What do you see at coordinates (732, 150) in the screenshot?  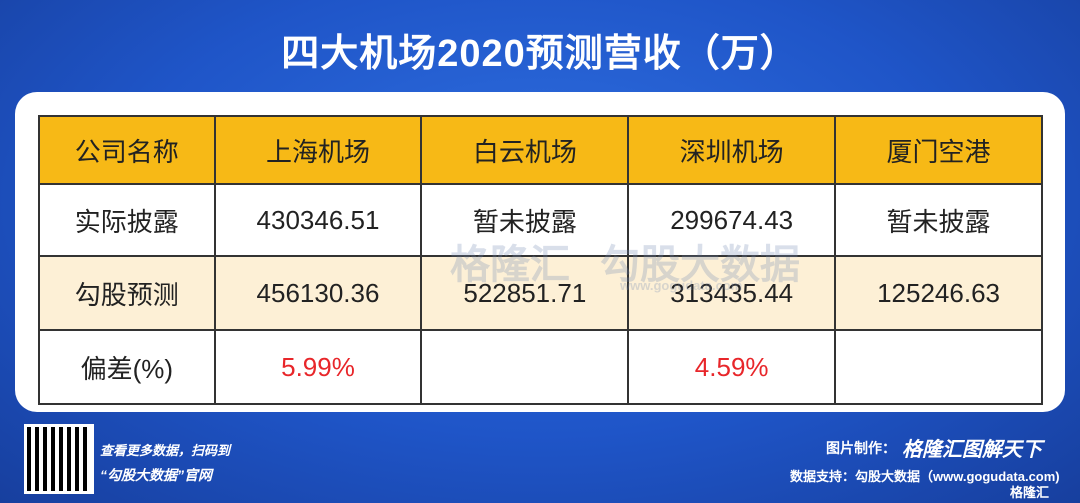 I see `header-cell: 深圳机场` at bounding box center [732, 150].